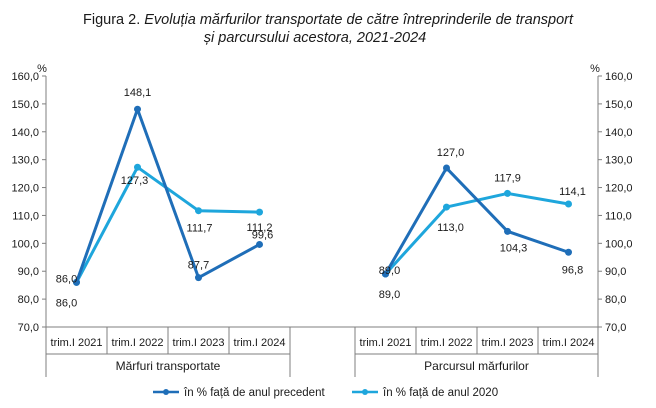 This screenshot has width=656, height=408. Describe the element at coordinates (451, 153) in the screenshot. I see `data-label: 127,0` at that location.